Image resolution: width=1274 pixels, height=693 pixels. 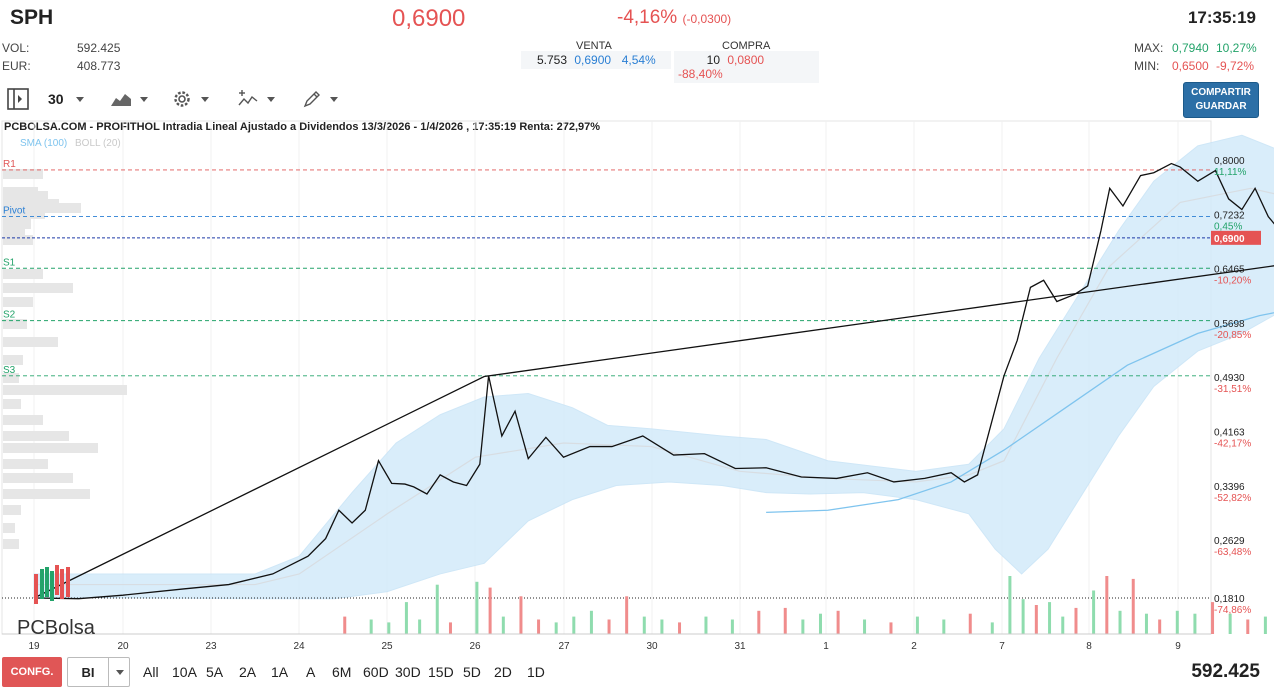 I want to click on y-tick-pct: -63,48%, so click(x=1232, y=552).